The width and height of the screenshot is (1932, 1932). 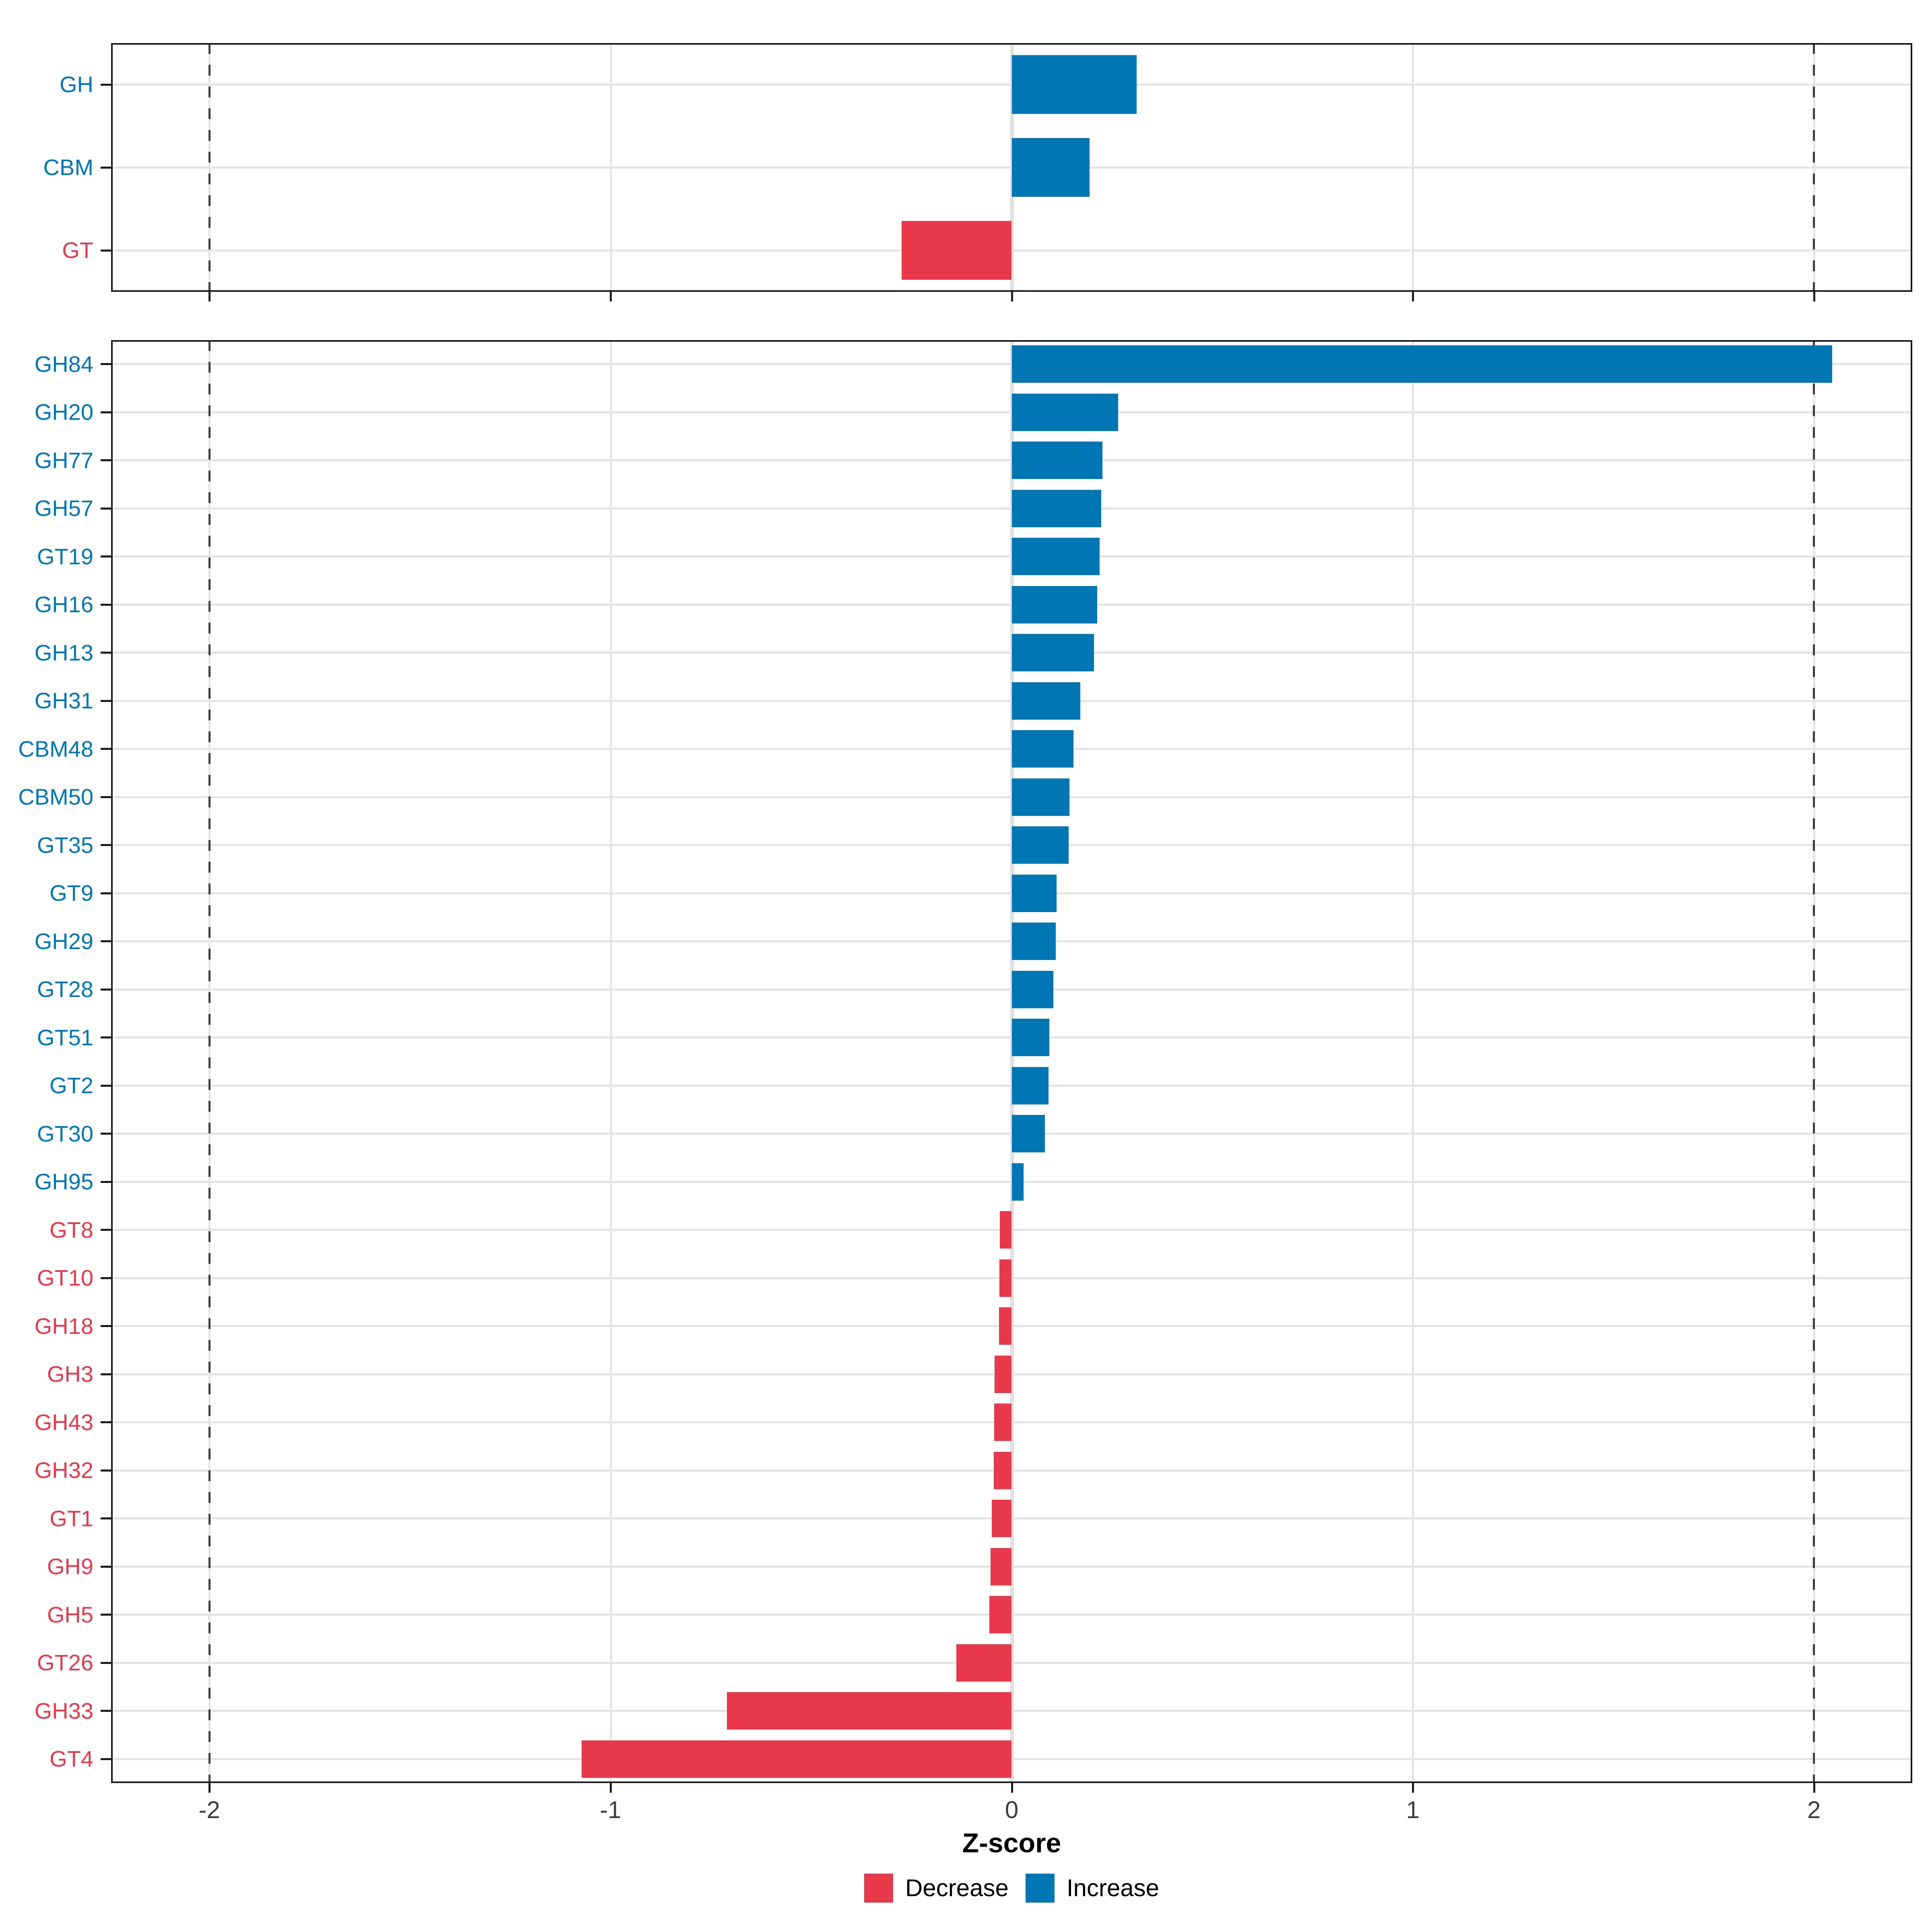 What do you see at coordinates (63, 1470) in the screenshot?
I see `category-label-GH32: GH32` at bounding box center [63, 1470].